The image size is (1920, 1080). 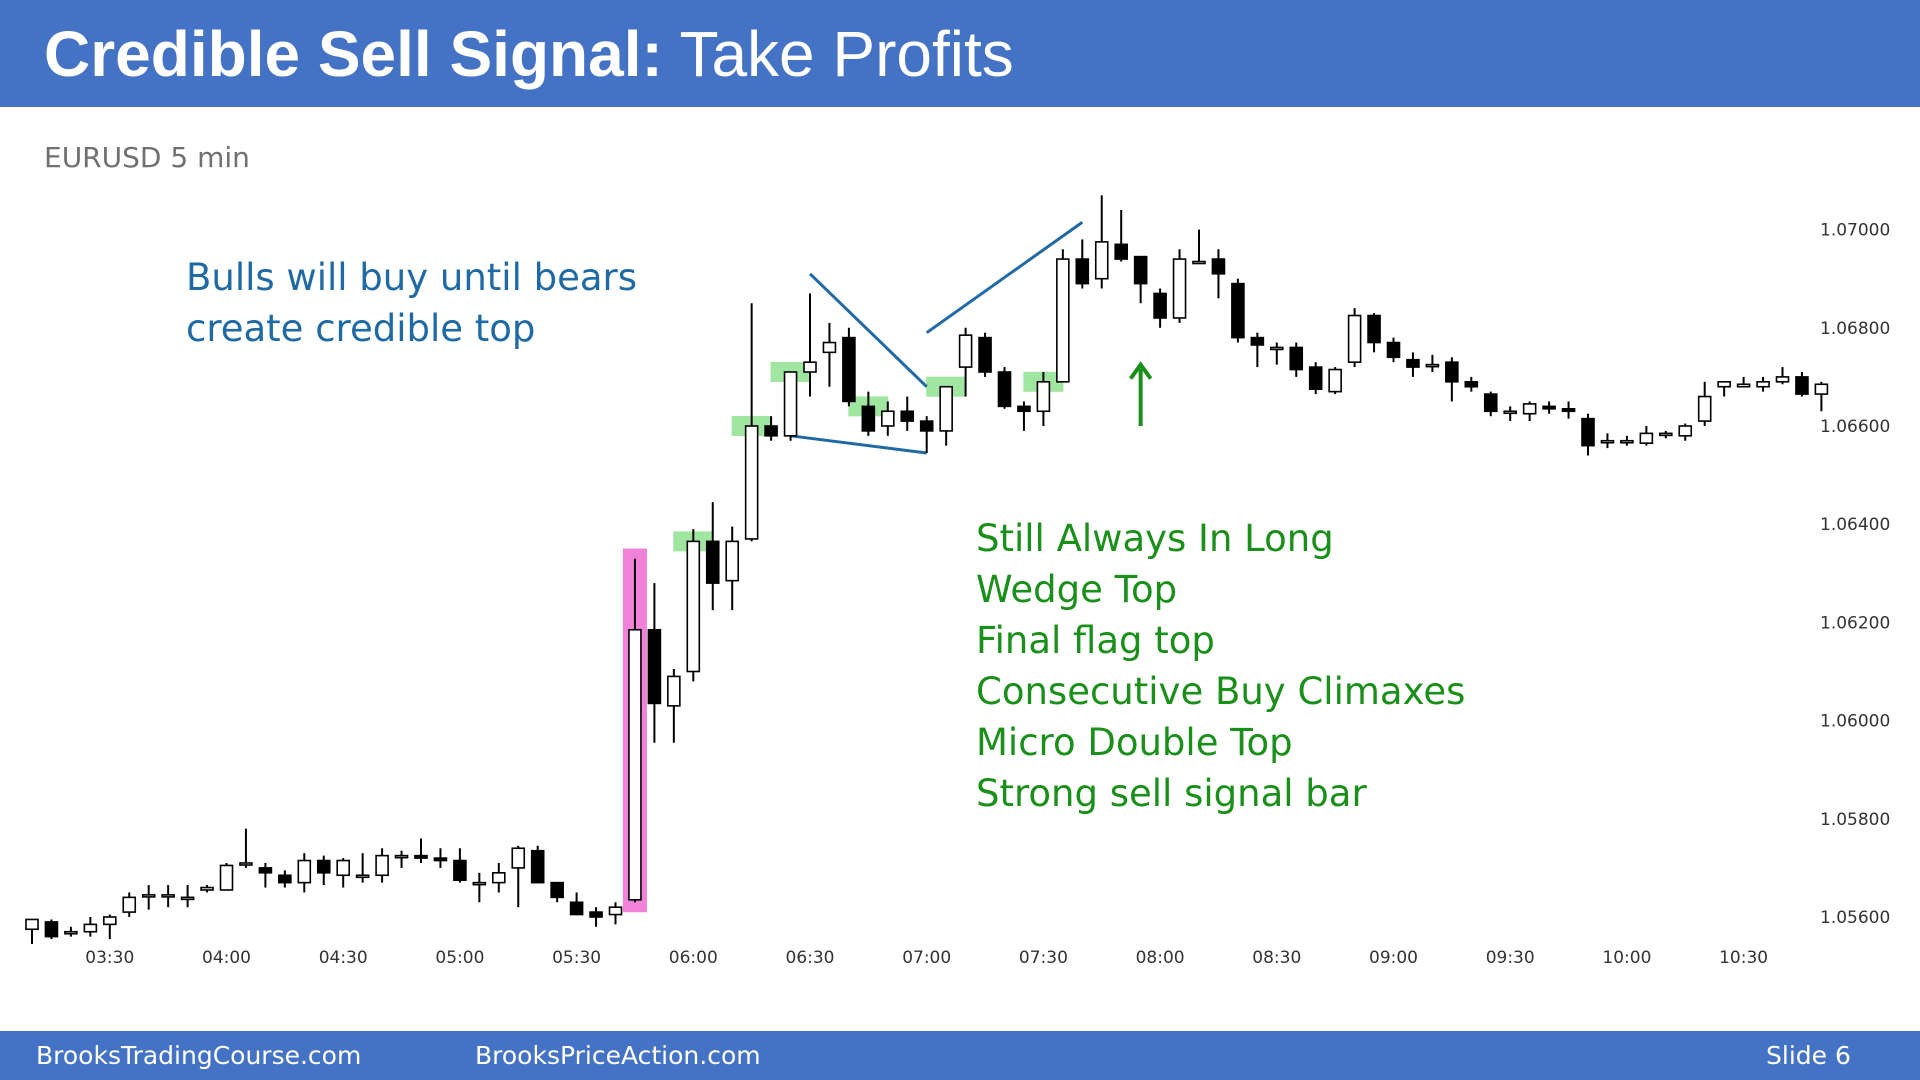 What do you see at coordinates (937, 338) in the screenshot?
I see `trendline-layer` at bounding box center [937, 338].